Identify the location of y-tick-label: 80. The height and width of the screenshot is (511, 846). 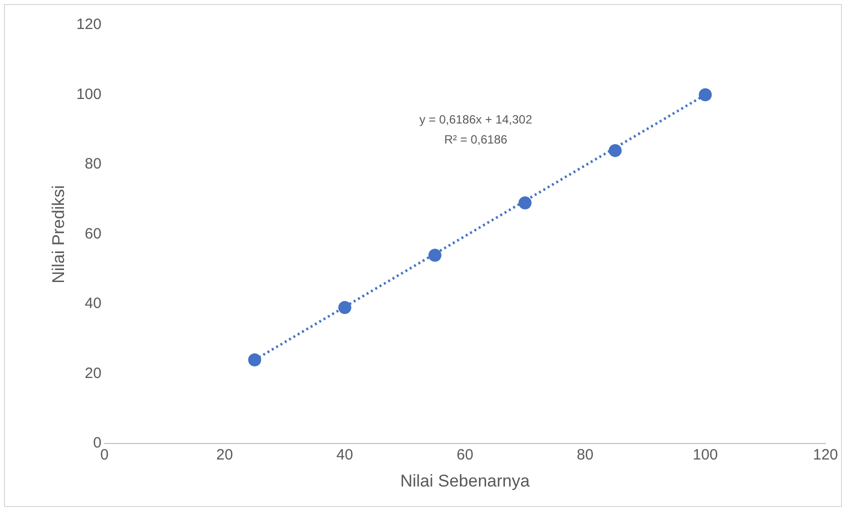
(93, 164).